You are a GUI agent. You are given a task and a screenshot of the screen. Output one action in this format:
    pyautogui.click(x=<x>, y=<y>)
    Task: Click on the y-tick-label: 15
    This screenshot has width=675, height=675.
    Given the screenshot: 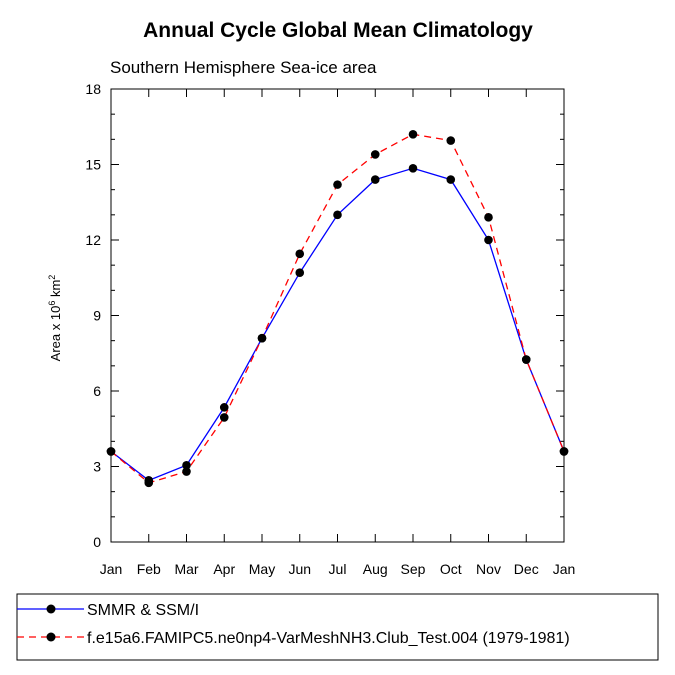 What is the action you would take?
    pyautogui.click(x=93, y=165)
    